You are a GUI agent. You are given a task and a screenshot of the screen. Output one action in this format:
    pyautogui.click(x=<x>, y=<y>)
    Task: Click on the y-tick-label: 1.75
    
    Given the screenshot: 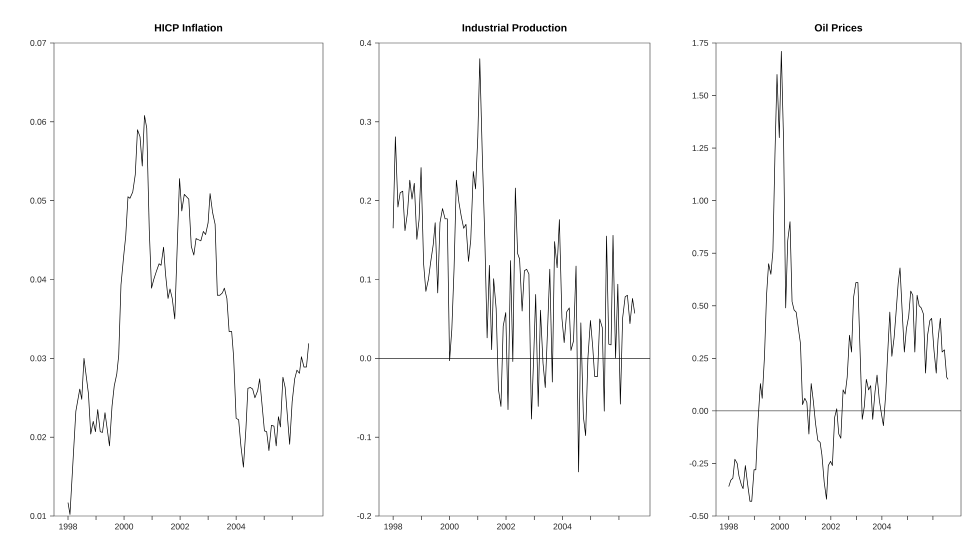 What is the action you would take?
    pyautogui.click(x=700, y=43)
    